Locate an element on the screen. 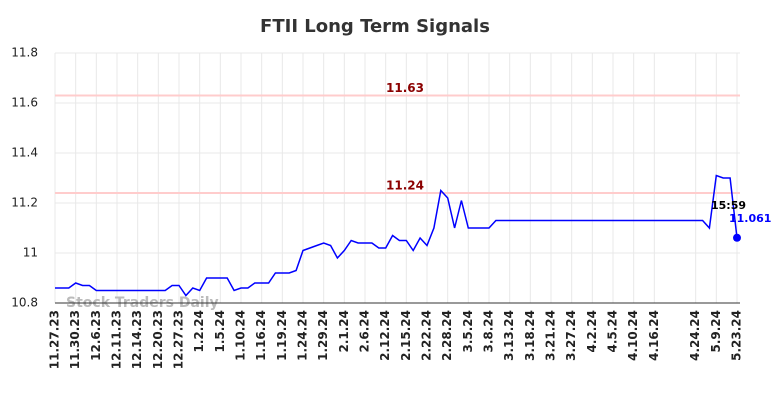 The image size is (784, 398). x-tick-label: 2.22.24 is located at coordinates (427, 335).